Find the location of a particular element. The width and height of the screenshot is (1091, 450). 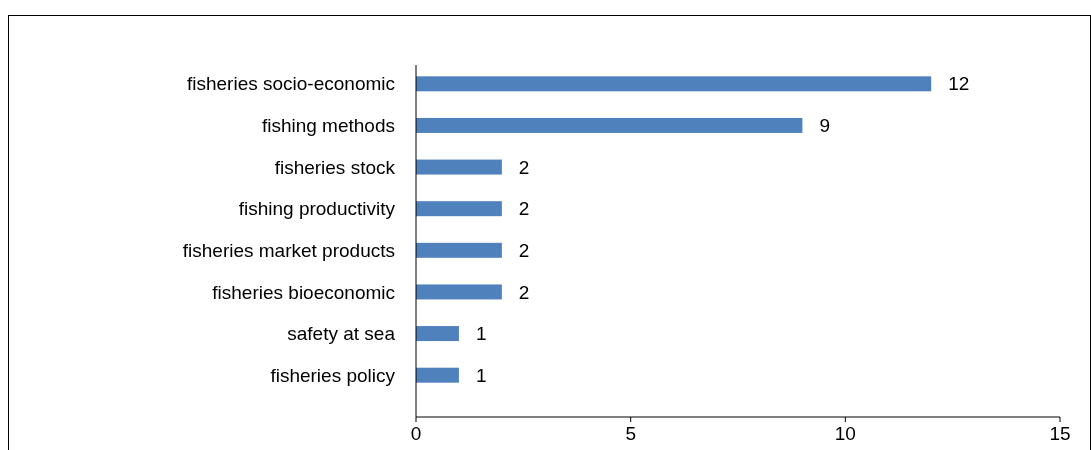

y-tick-label: fisheries stock is located at coordinates (335, 167).